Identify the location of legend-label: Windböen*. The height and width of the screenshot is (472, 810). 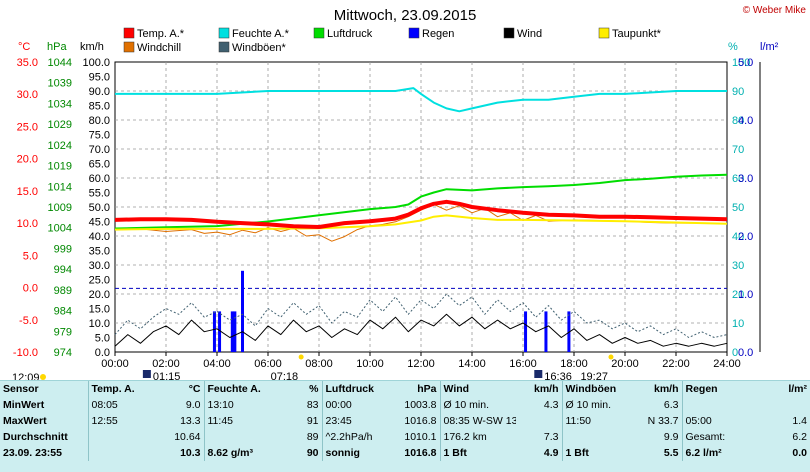
(259, 48).